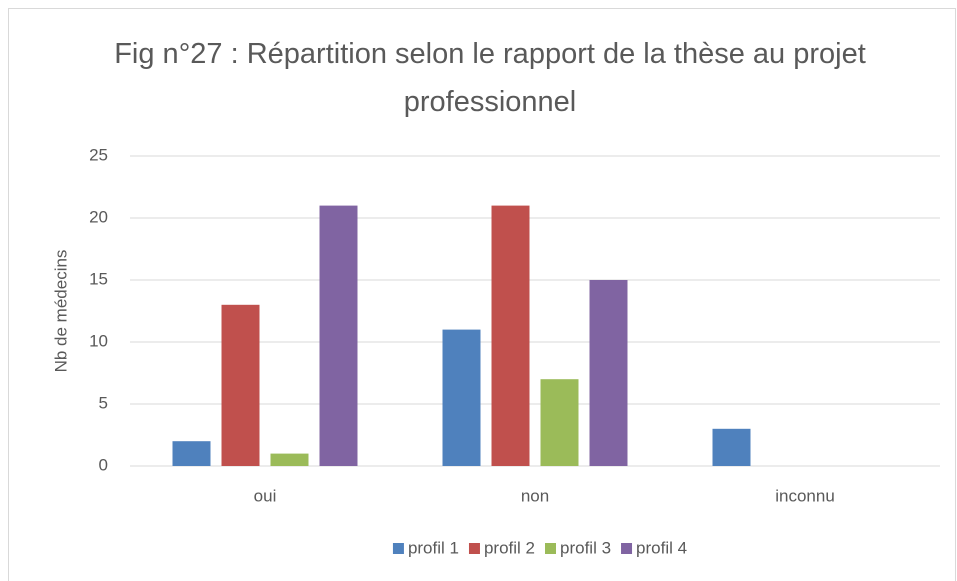 The image size is (957, 581). Describe the element at coordinates (98, 154) in the screenshot. I see `y-tick-label: 25` at that location.